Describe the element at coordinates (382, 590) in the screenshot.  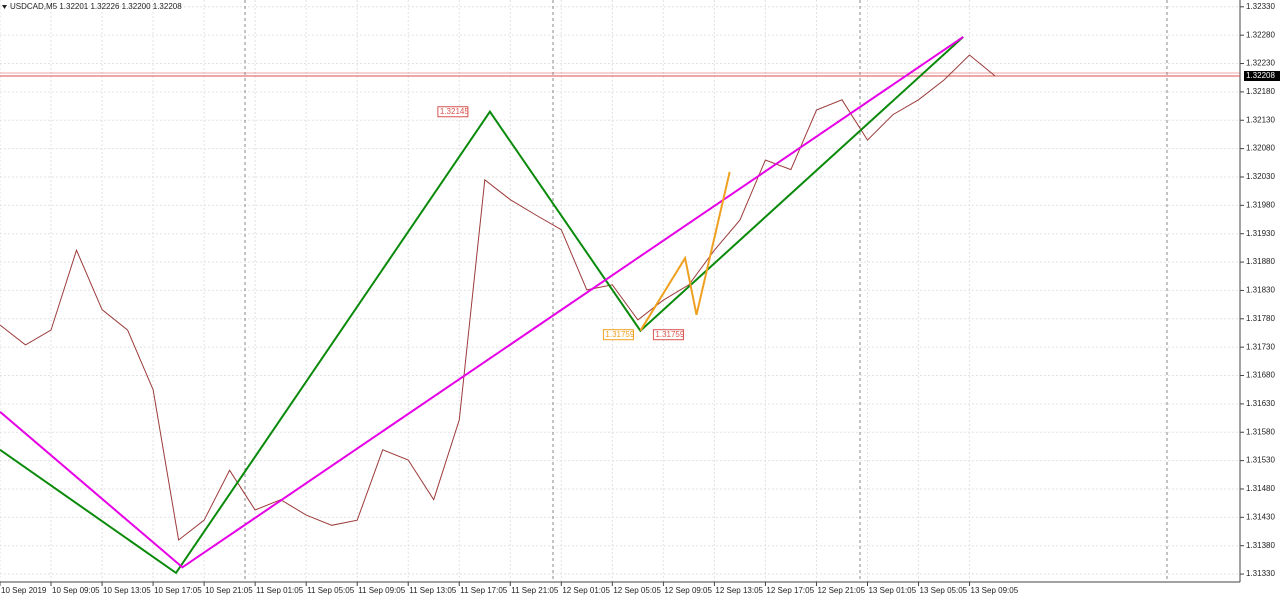
I see `x-tick-label: 11 Sep 09:05` at that location.